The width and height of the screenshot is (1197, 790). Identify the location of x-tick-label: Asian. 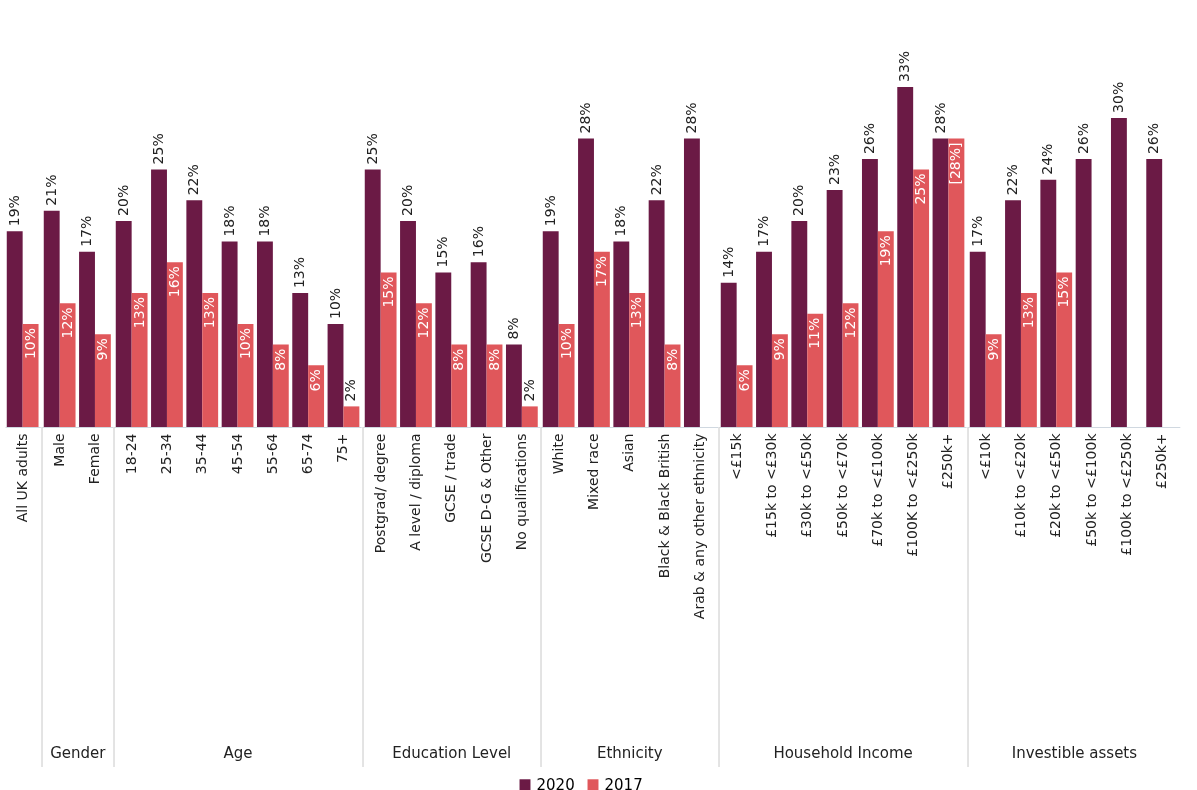
(628, 452).